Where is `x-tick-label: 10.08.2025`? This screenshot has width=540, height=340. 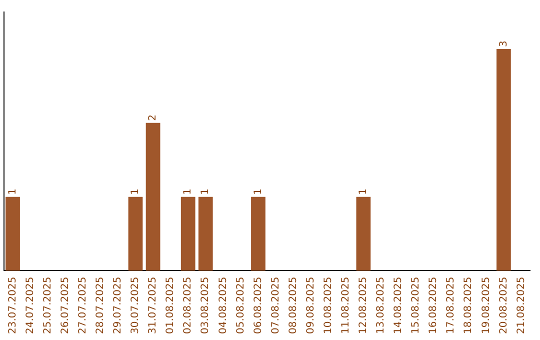
x-tick-label: 10.08.2025 is located at coordinates (328, 305).